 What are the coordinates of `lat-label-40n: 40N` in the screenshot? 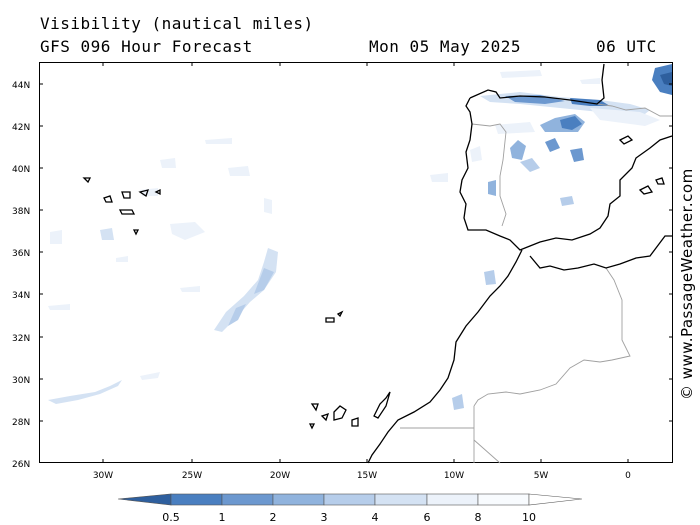 It's located at (21, 170).